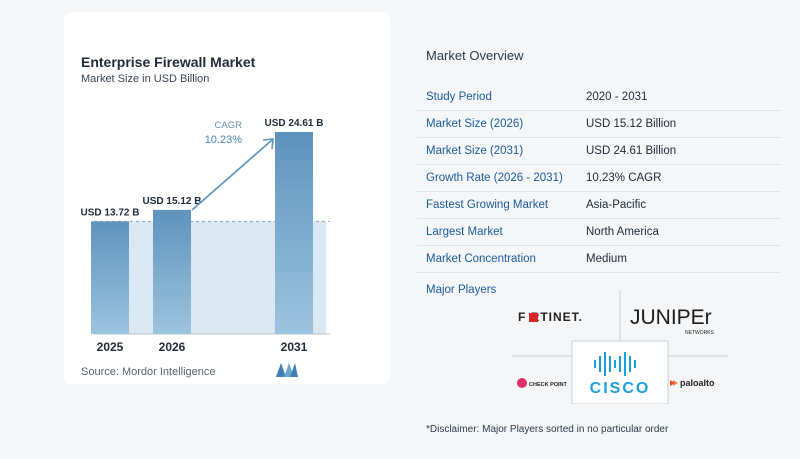 This screenshot has width=800, height=459. What do you see at coordinates (622, 232) in the screenshot?
I see `overview-value: North America` at bounding box center [622, 232].